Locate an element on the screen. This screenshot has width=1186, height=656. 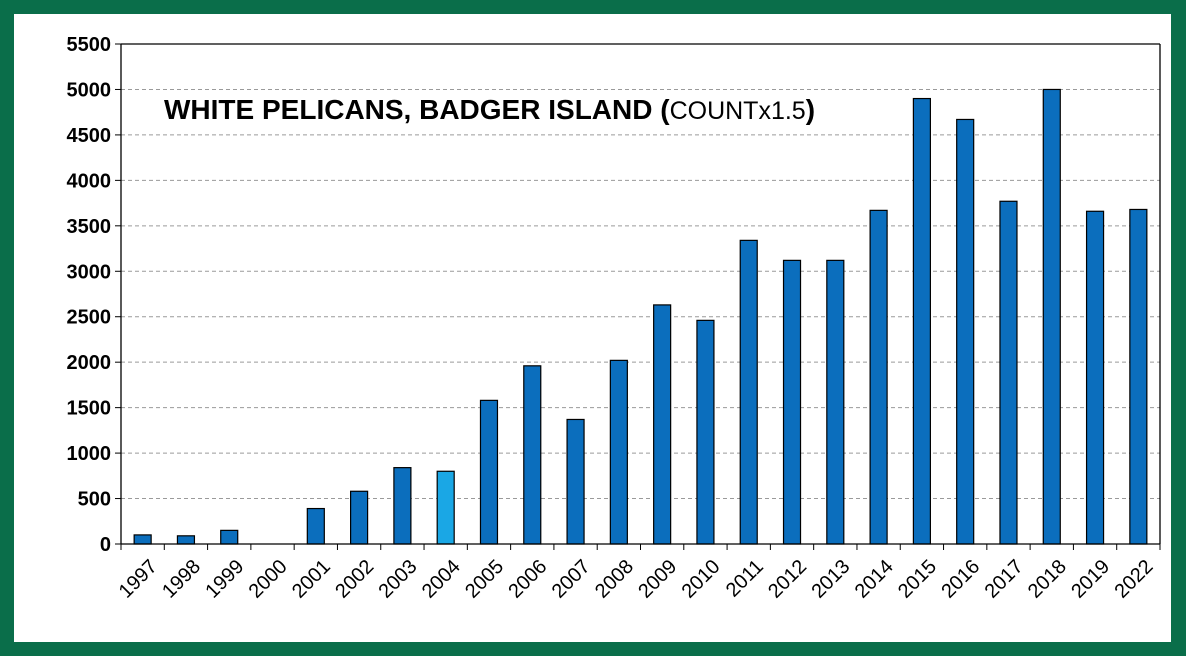
bar-2013 is located at coordinates (835, 402).